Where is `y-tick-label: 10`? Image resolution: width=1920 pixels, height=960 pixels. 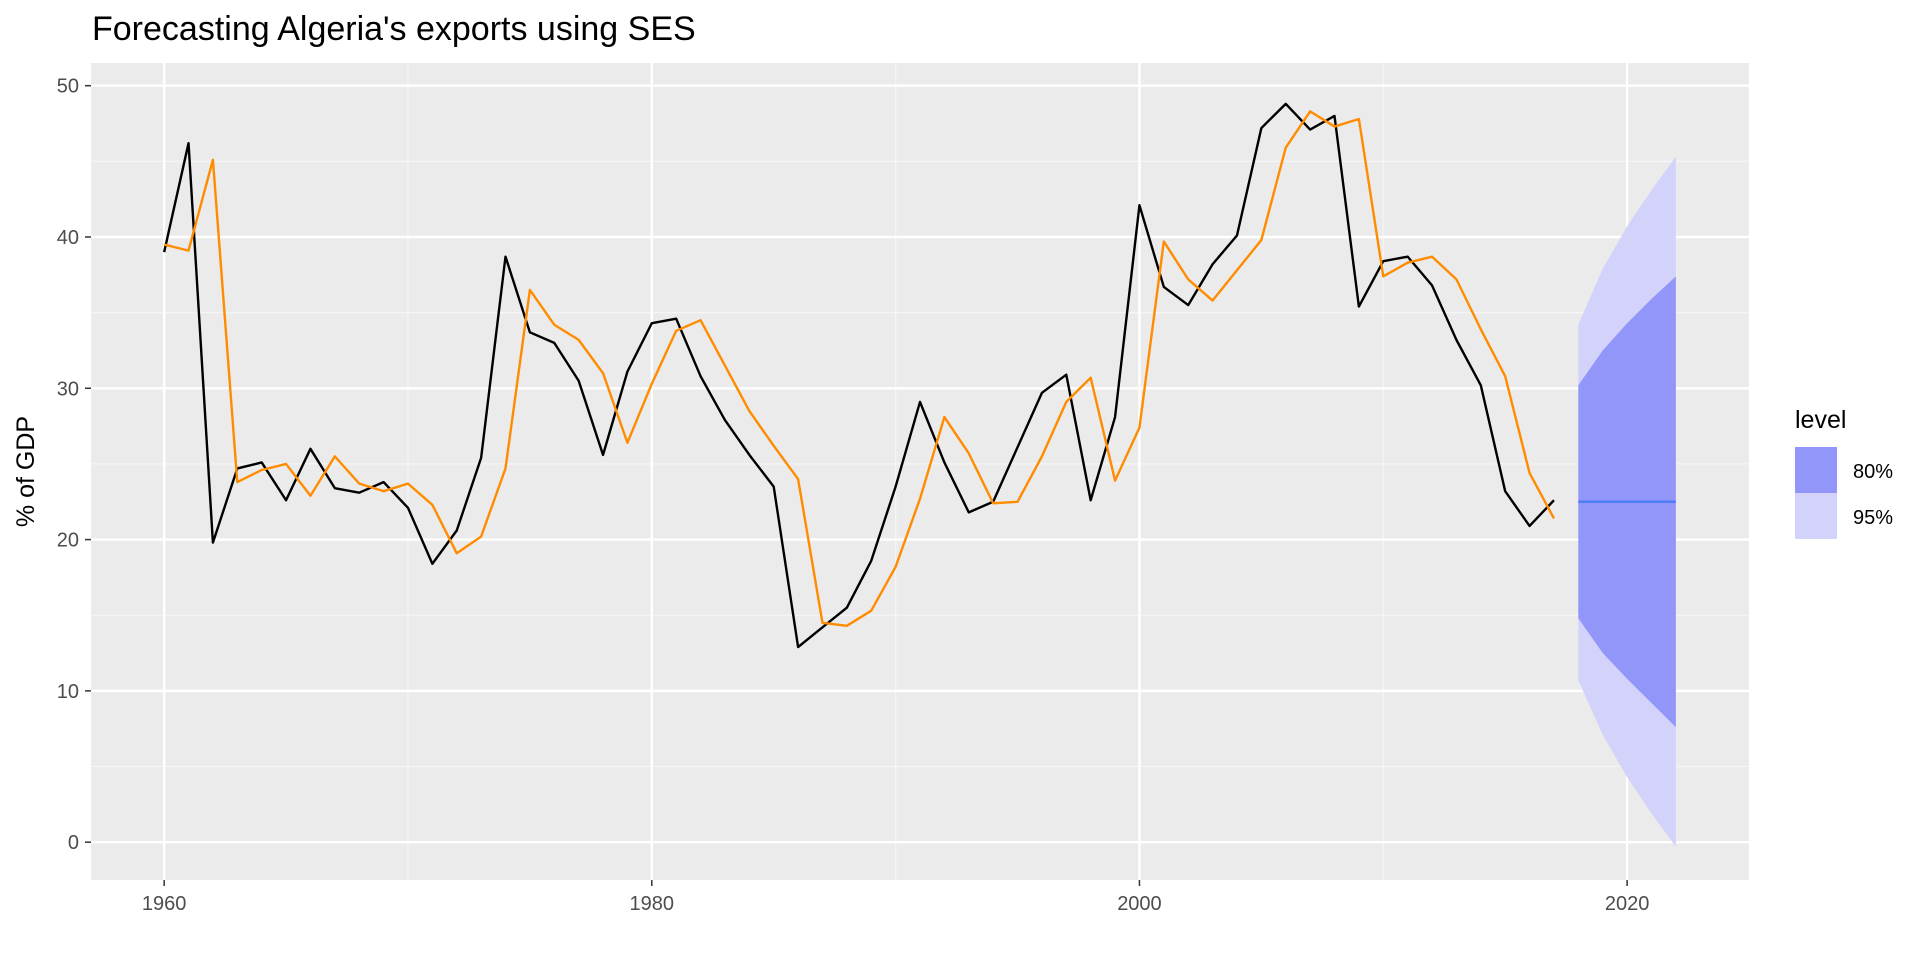
y-tick-label: 10 is located at coordinates (68, 692).